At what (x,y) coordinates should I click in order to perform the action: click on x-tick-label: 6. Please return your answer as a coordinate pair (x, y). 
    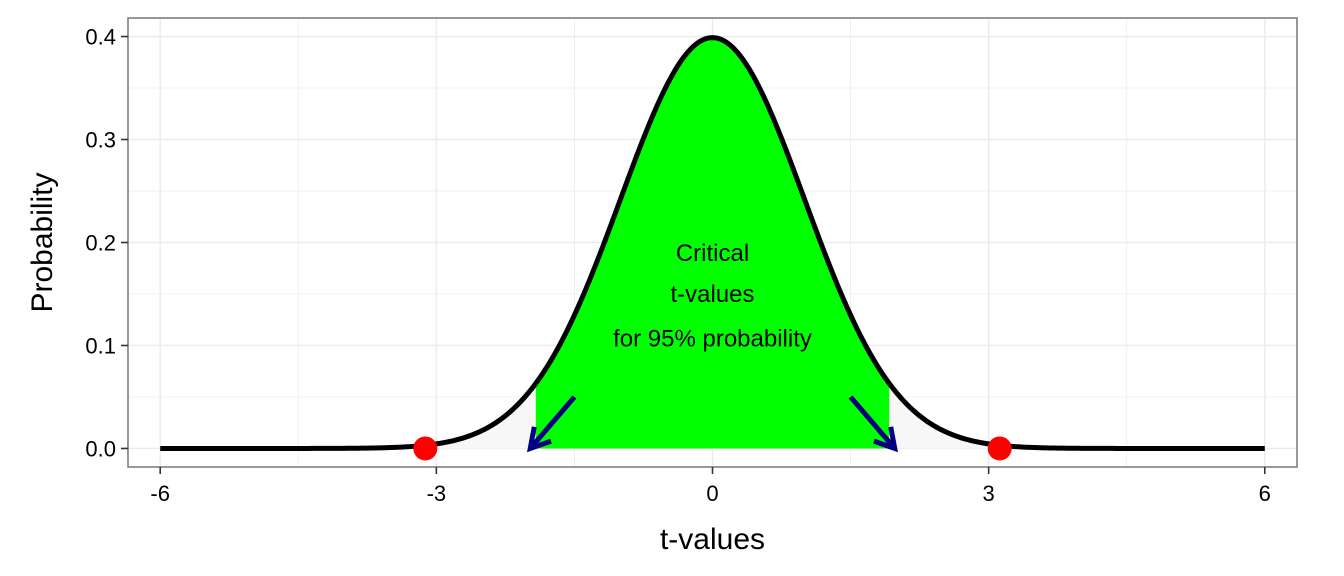
    Looking at the image, I should click on (1265, 493).